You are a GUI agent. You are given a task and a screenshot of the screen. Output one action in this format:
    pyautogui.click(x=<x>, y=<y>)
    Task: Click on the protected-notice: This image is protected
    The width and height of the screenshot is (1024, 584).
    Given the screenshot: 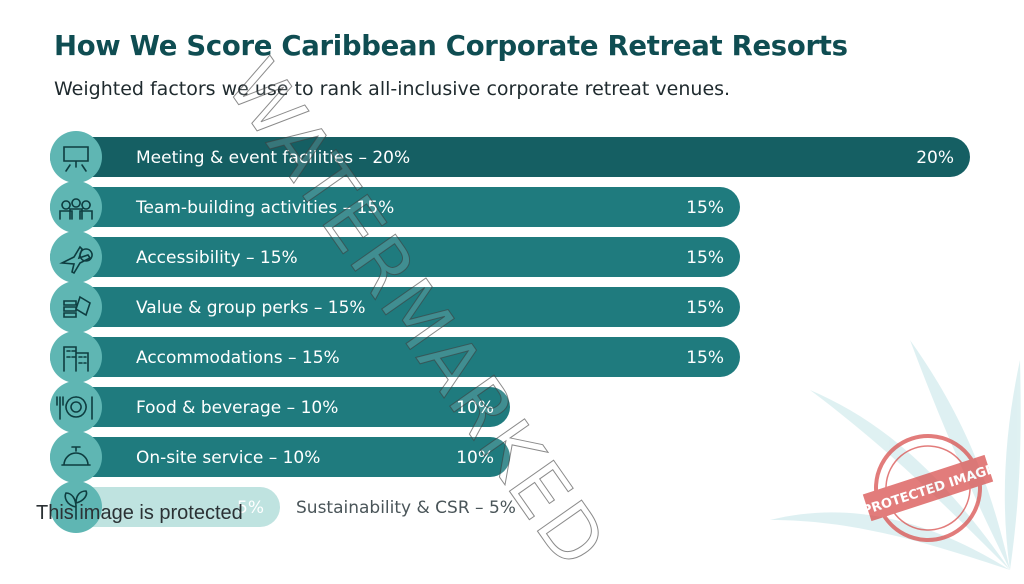 What is the action you would take?
    pyautogui.click(x=139, y=513)
    